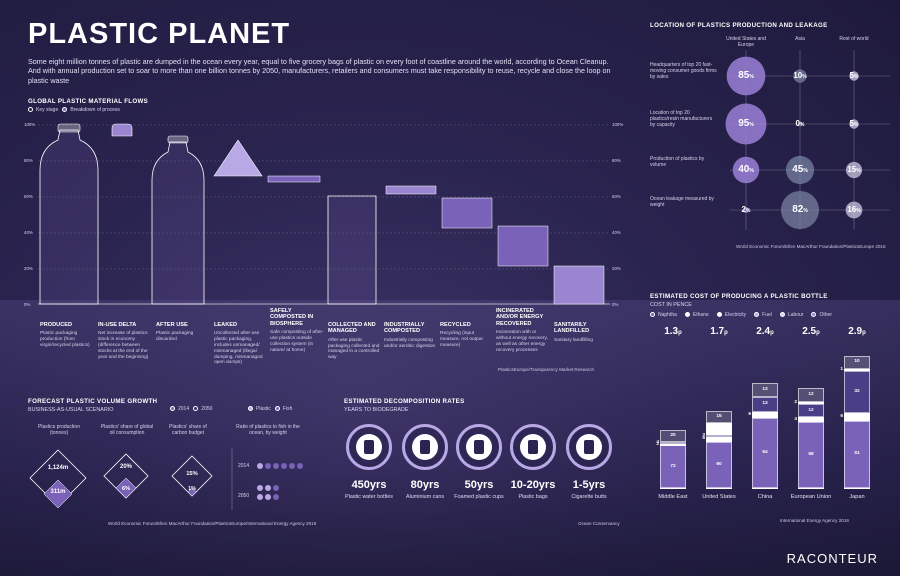  Describe the element at coordinates (618, 124) in the screenshot. I see `y-tick-right: 100%` at that location.